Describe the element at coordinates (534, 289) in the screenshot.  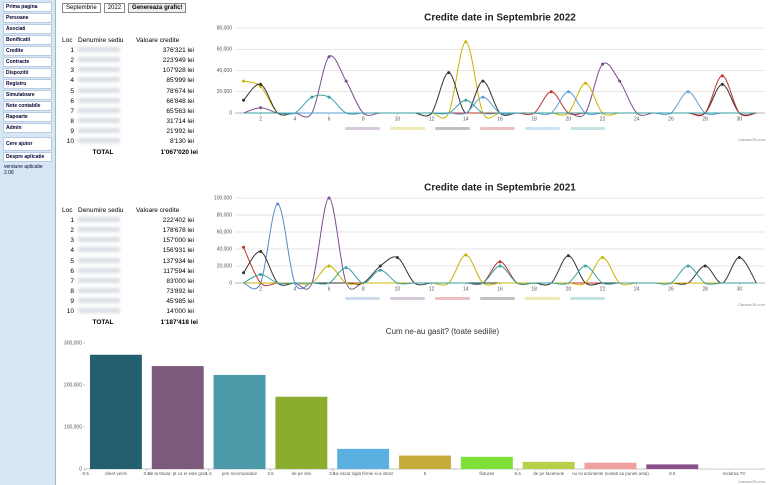
I see `x-tick-label: 18` at that location.